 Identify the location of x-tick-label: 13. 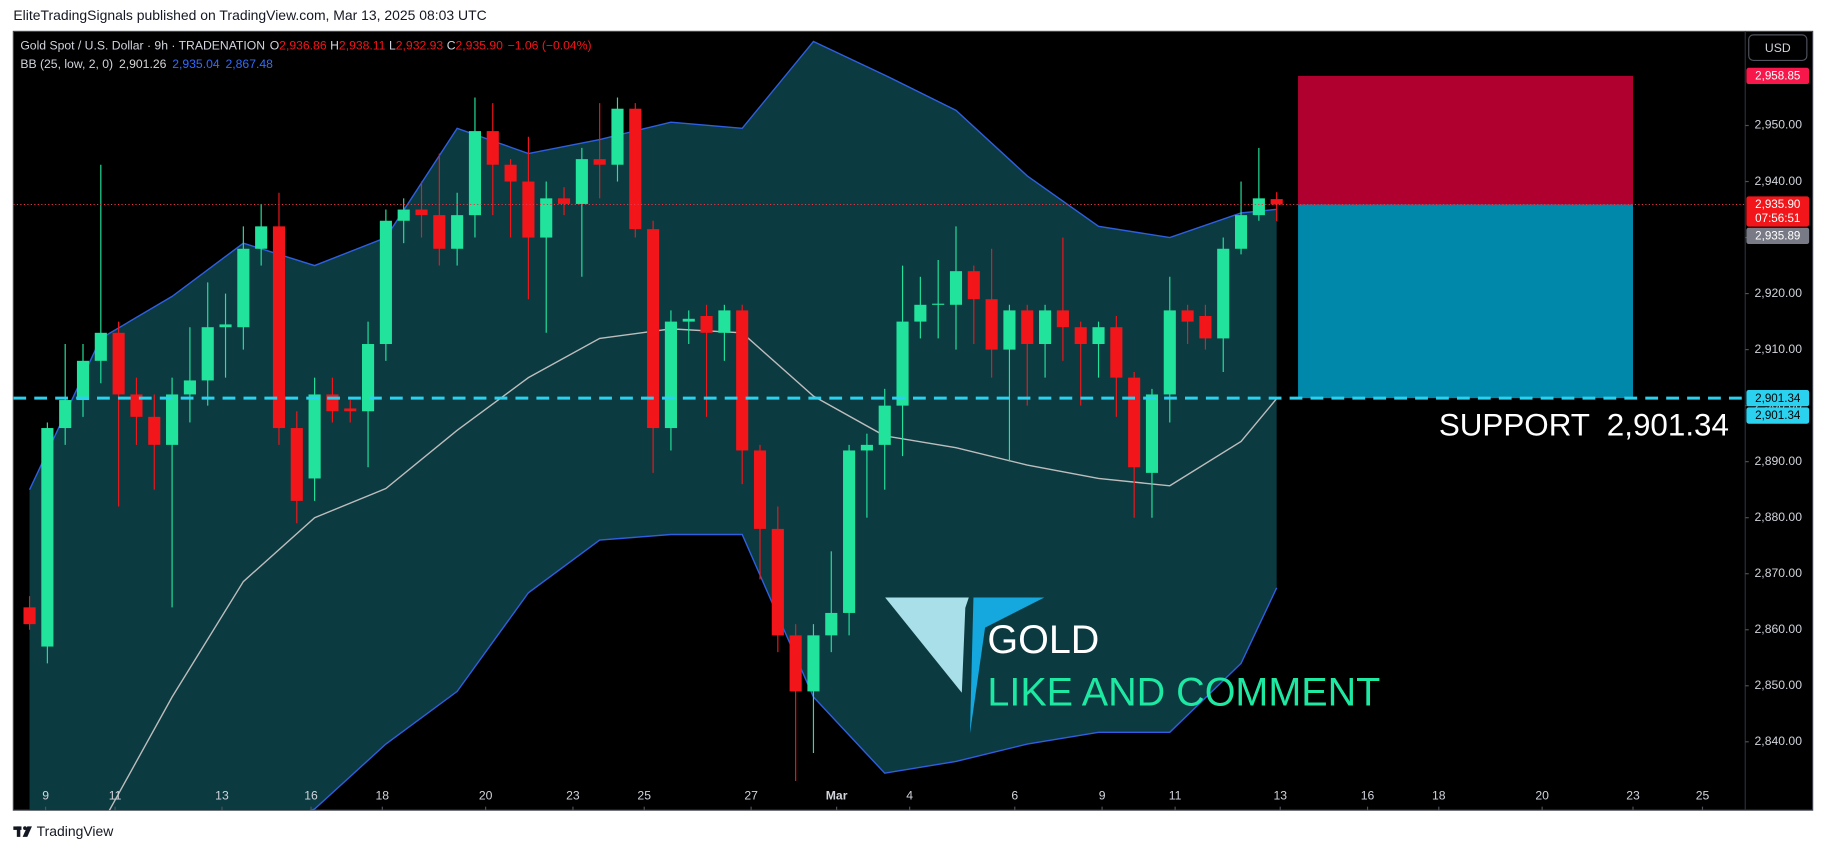
(222, 795).